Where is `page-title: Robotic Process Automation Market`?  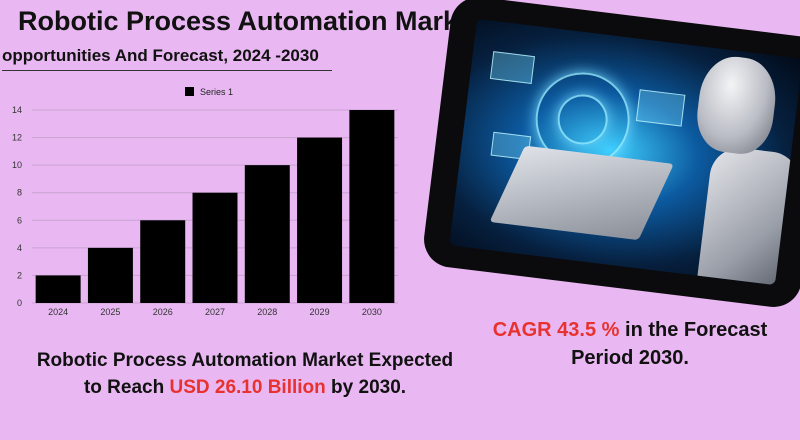 page-title: Robotic Process Automation Market is located at coordinates (250, 21).